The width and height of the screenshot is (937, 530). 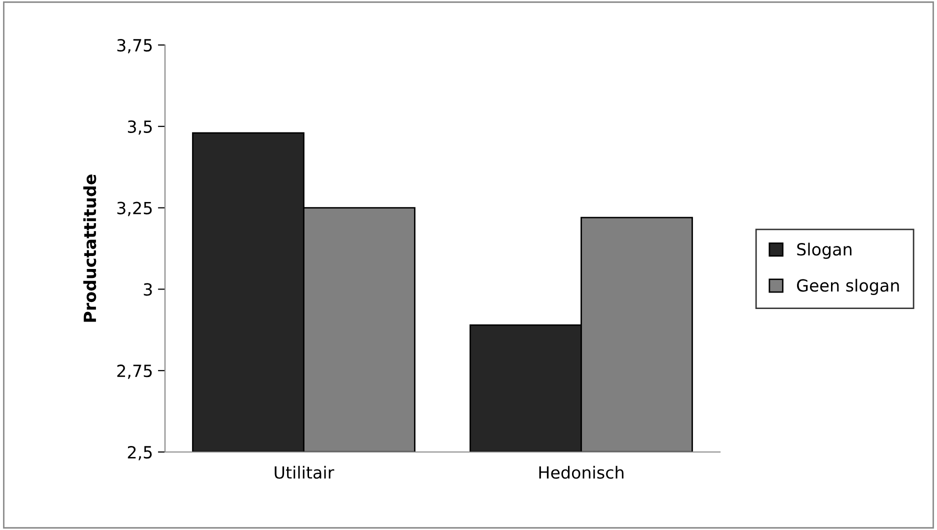 What do you see at coordinates (581, 472) in the screenshot?
I see `x-tick-label: Hedonisch` at bounding box center [581, 472].